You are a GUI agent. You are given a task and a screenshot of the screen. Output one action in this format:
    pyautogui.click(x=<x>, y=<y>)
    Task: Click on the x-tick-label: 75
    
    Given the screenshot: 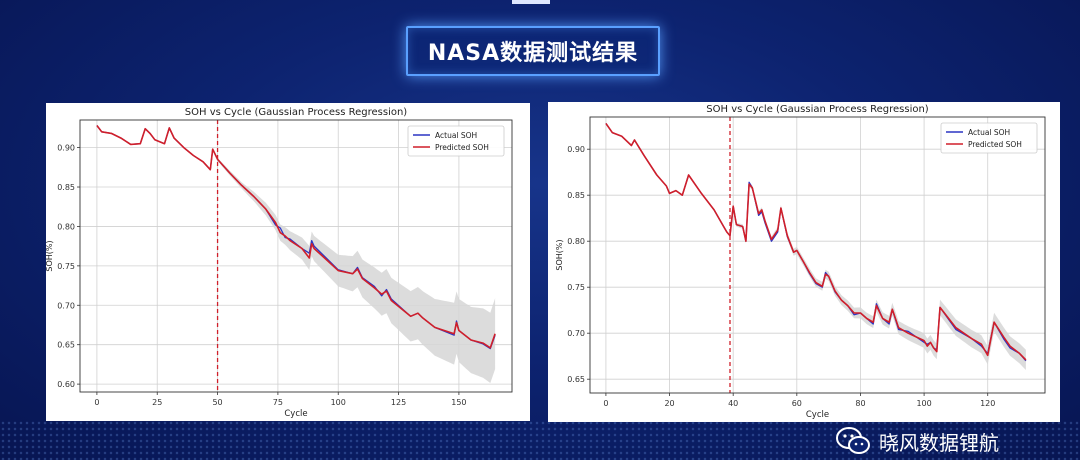 What is the action you would take?
    pyautogui.click(x=278, y=402)
    